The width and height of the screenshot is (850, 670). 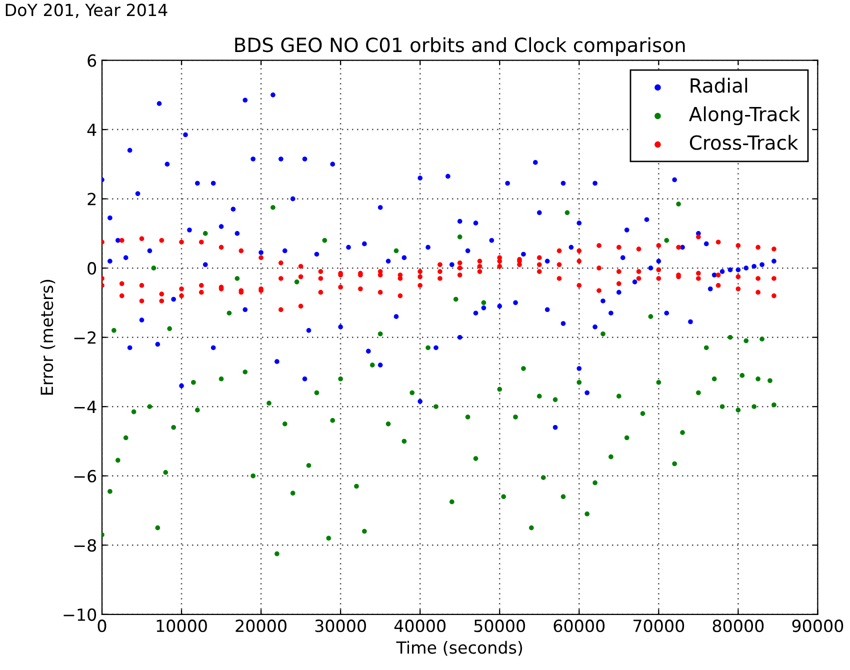 What do you see at coordinates (719, 85) in the screenshot?
I see `legend-label: Radial` at bounding box center [719, 85].